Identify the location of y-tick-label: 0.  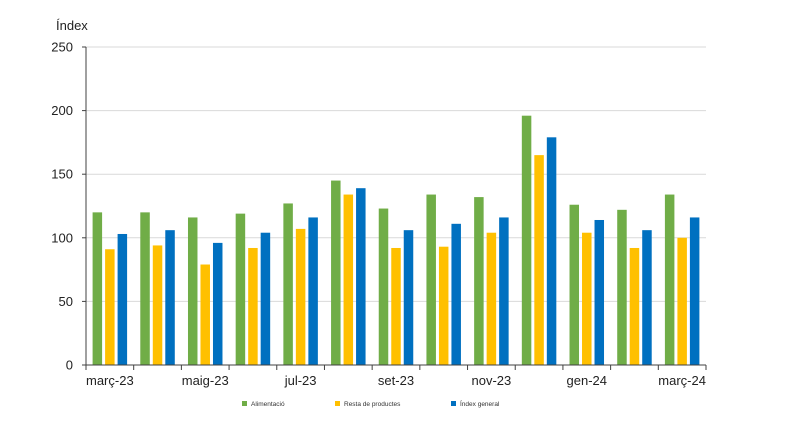
(69, 365).